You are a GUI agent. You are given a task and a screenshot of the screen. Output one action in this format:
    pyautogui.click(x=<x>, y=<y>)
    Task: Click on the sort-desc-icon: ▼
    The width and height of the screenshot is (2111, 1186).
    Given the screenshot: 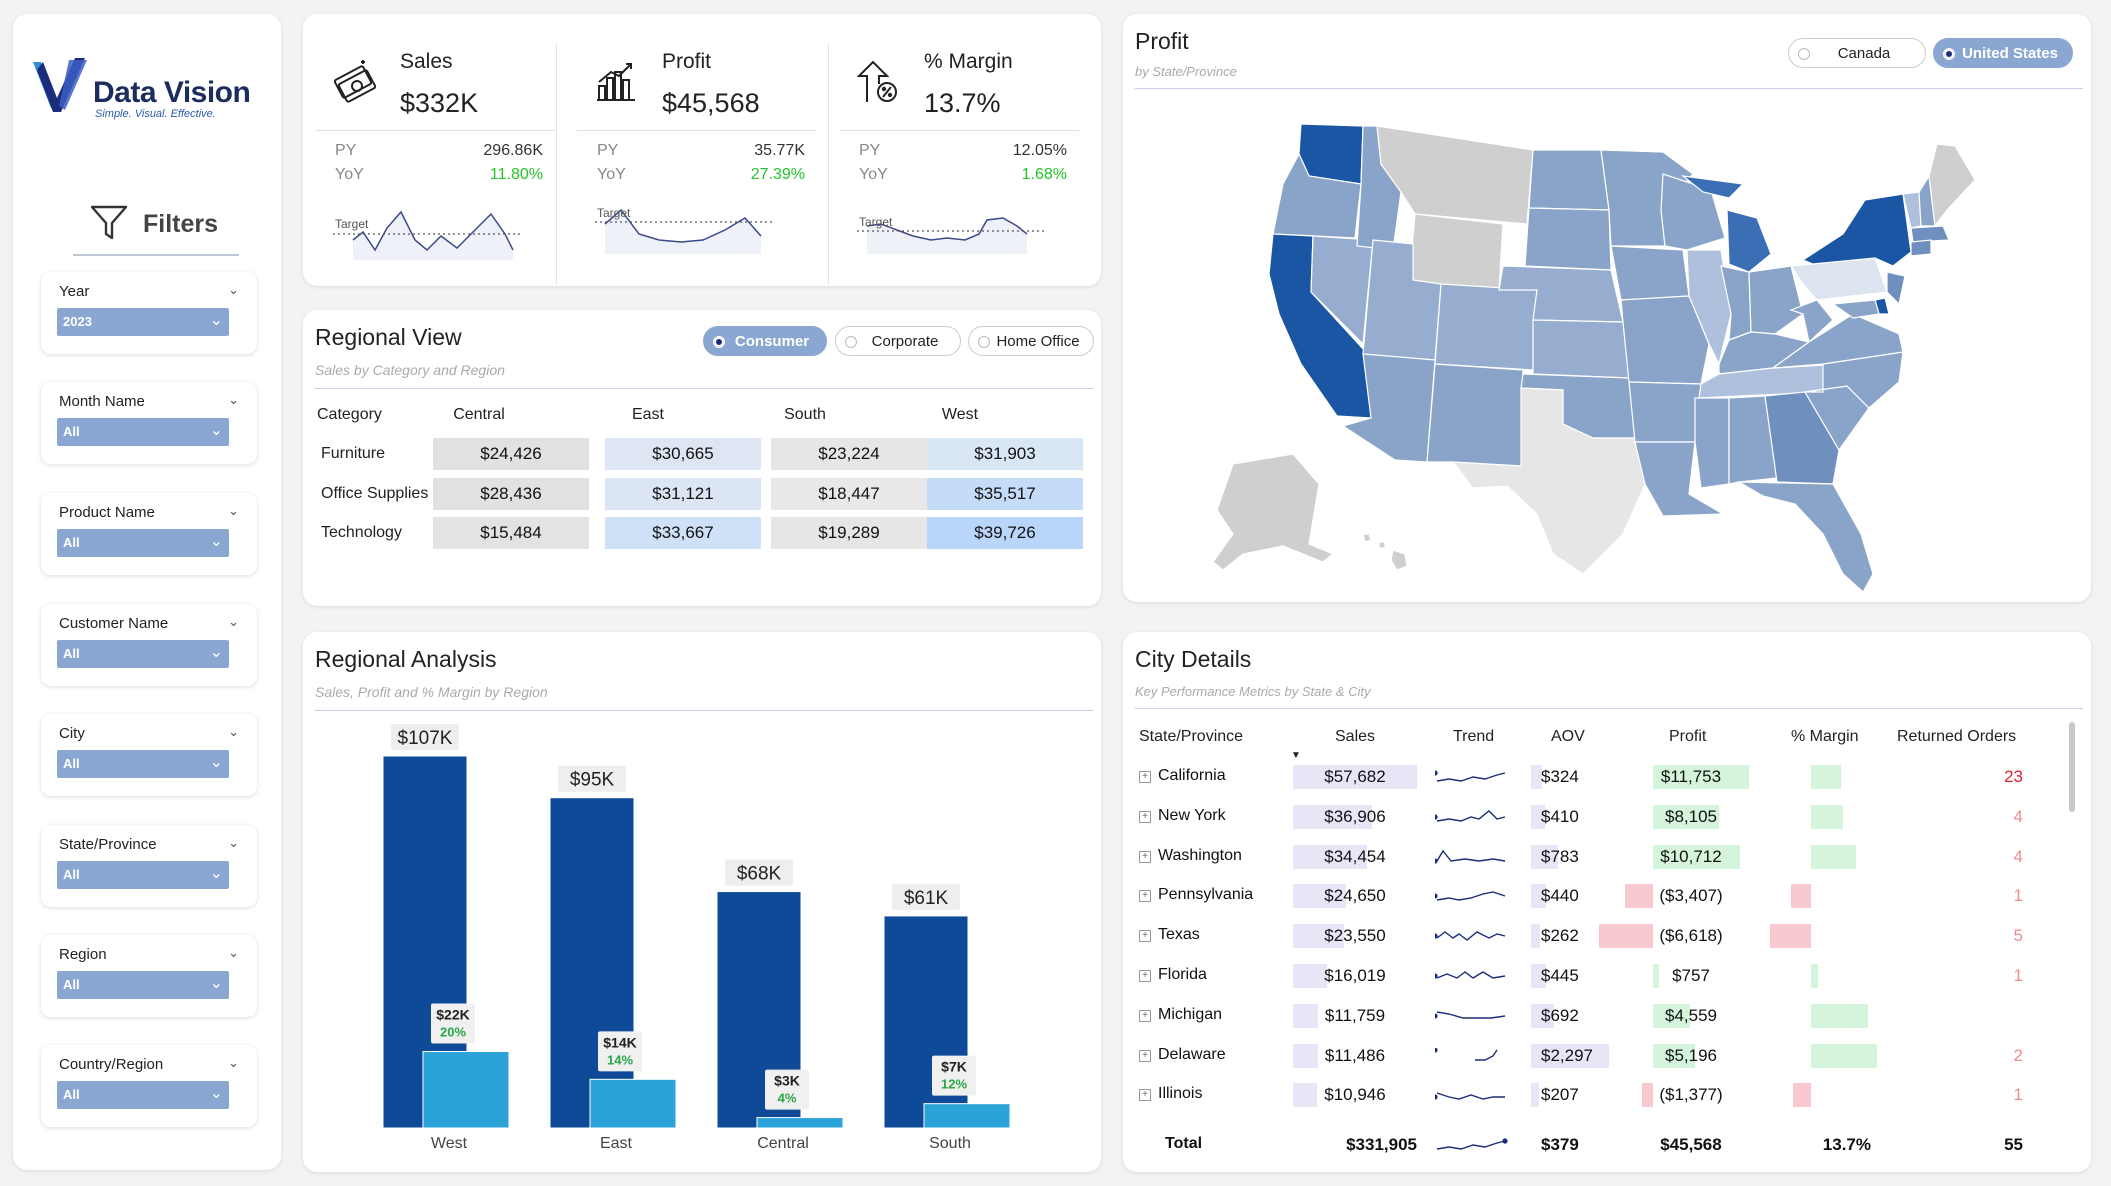 What is the action you would take?
    pyautogui.click(x=1296, y=755)
    